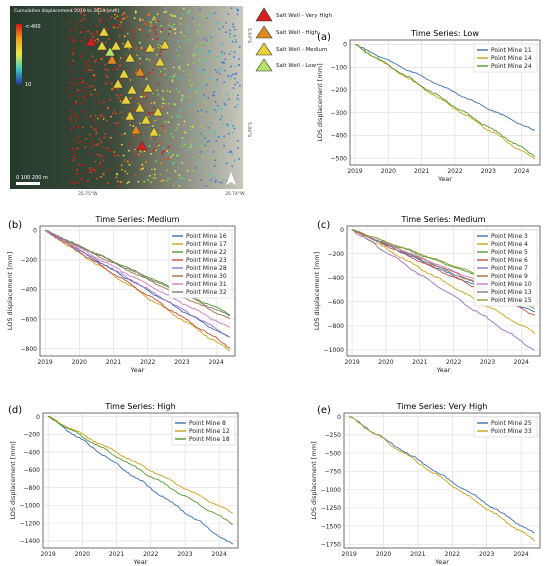 The image size is (550, 566). What do you see at coordinates (383, 554) in the screenshot?
I see `x-tick-label: 2020` at bounding box center [383, 554].